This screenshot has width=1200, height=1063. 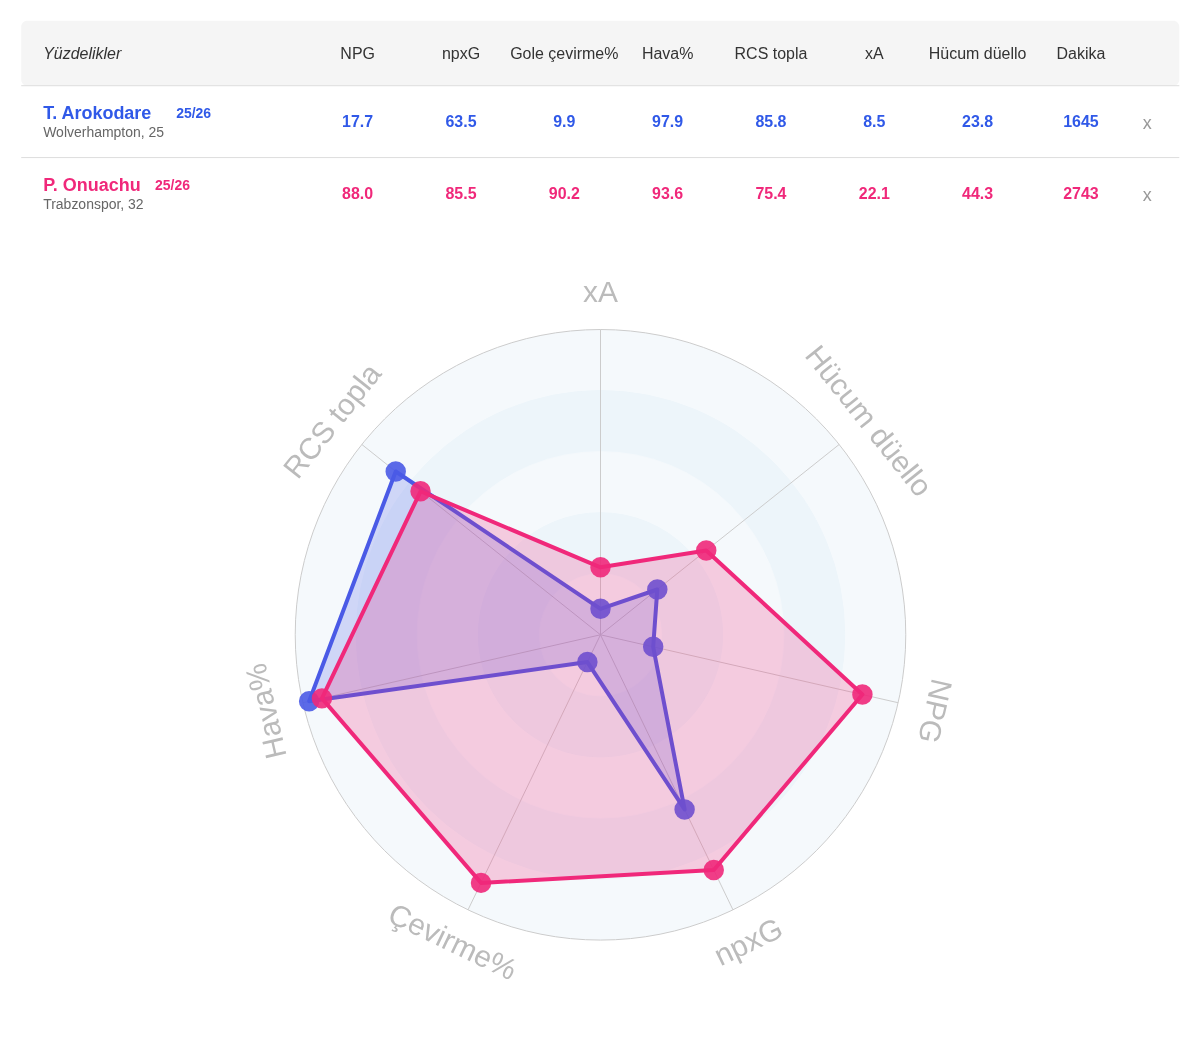 I want to click on legend-label: T. Arokodare, so click(x=97, y=112).